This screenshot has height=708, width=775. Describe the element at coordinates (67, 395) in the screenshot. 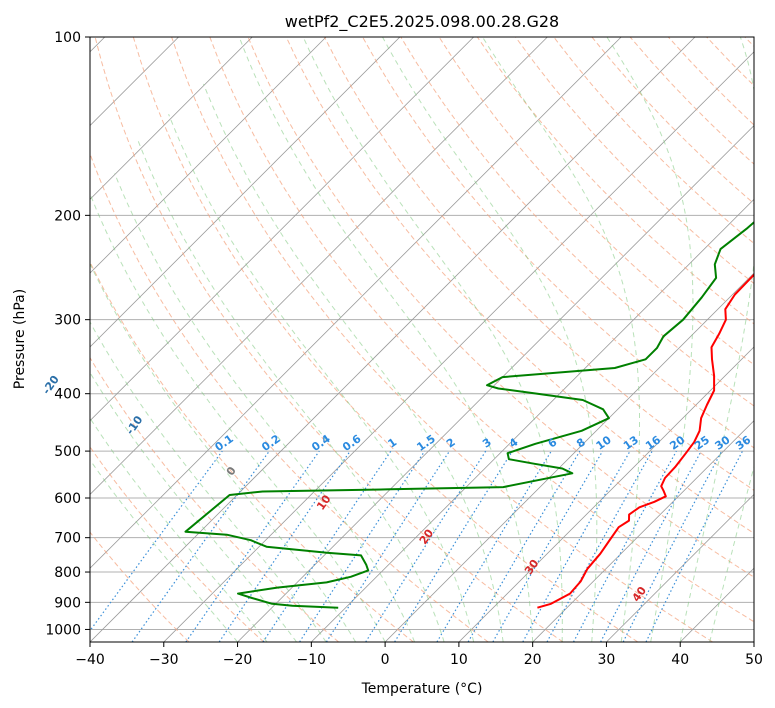

I see `y-tick-label: 400` at that location.